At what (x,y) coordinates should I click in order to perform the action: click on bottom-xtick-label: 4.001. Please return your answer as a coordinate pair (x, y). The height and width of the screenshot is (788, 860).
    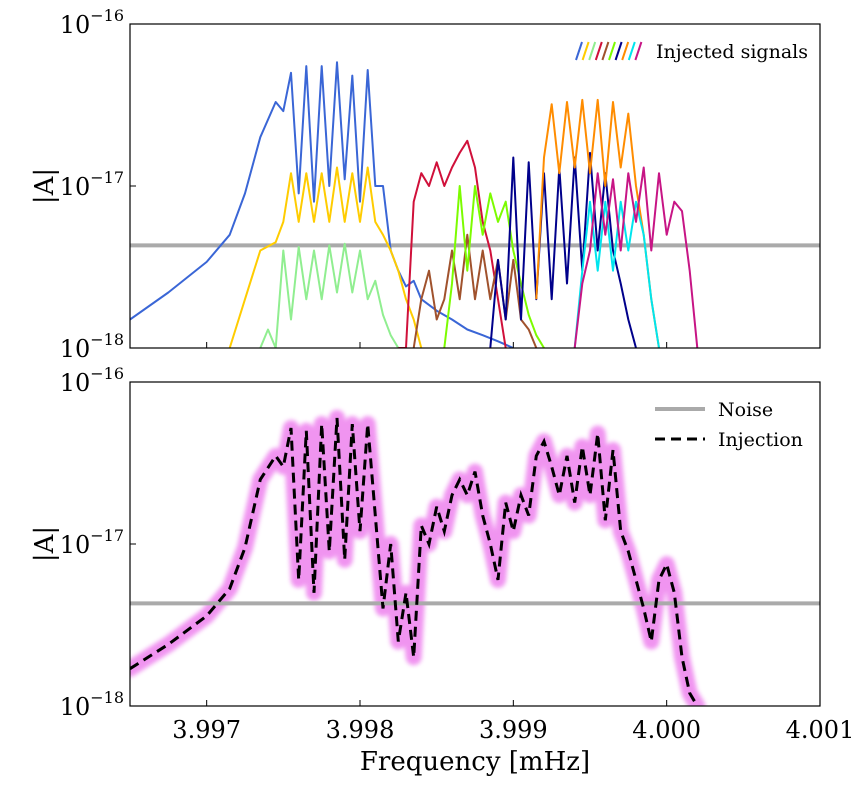
    Looking at the image, I should click on (820, 730).